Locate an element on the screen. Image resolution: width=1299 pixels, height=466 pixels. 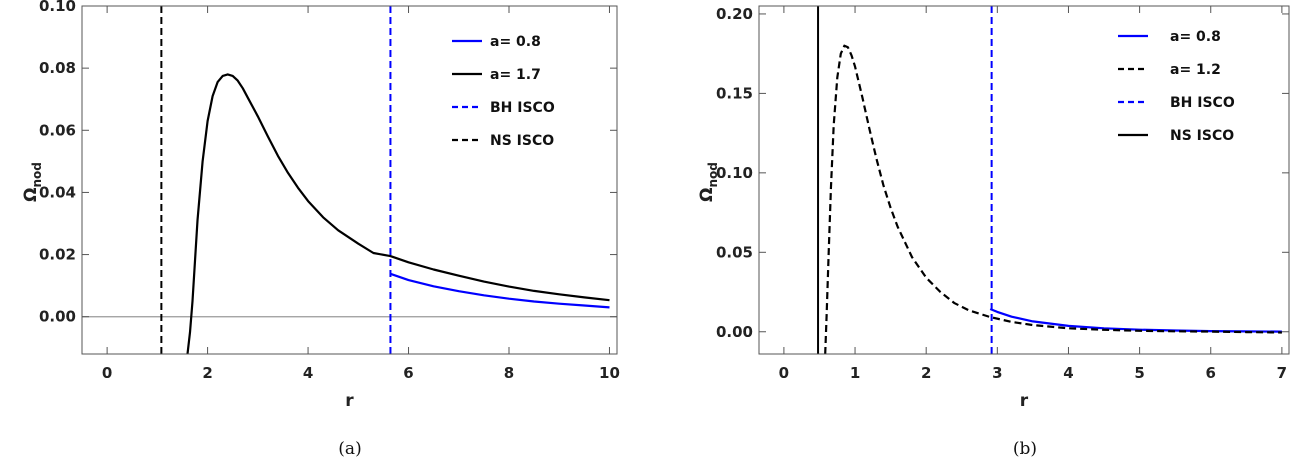
panel-caption: (a) is located at coordinates (349, 449).